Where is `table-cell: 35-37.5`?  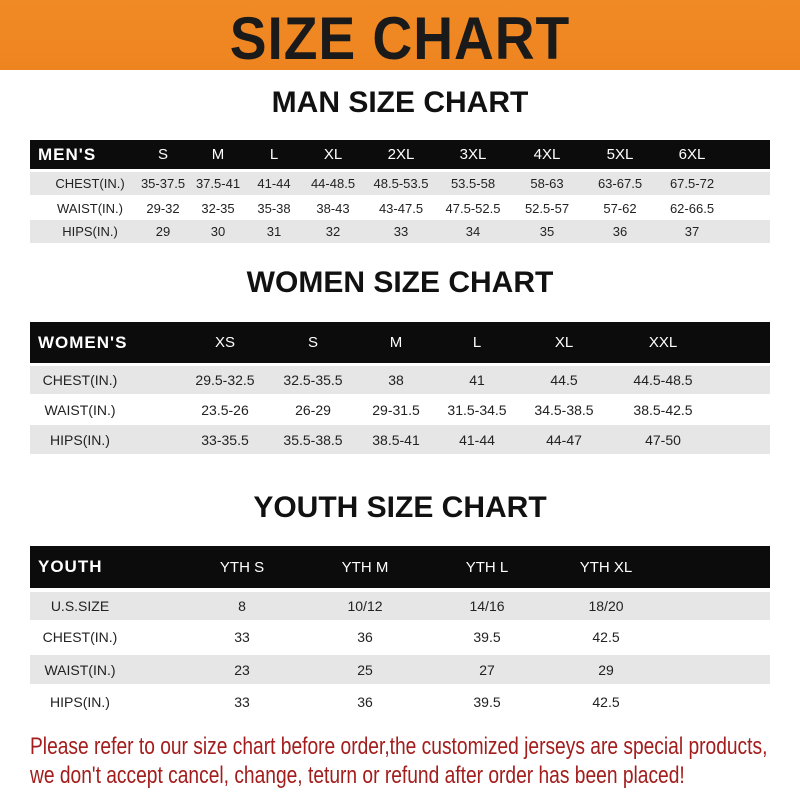 table-cell: 35-37.5 is located at coordinates (163, 183).